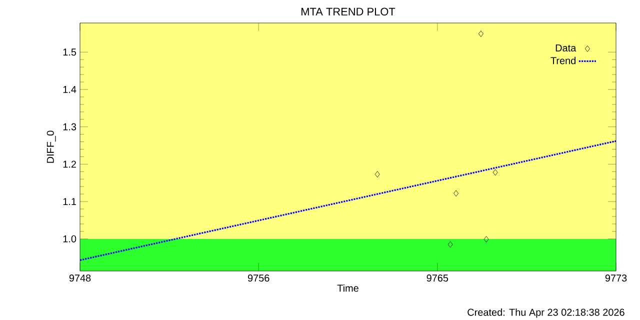  I want to click on y-tick-label: 1.2, so click(69, 164).